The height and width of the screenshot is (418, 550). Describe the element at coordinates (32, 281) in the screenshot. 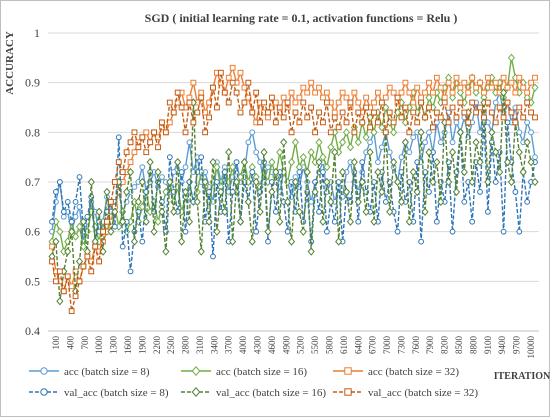

I see `y-tick-label: 0.5` at that location.